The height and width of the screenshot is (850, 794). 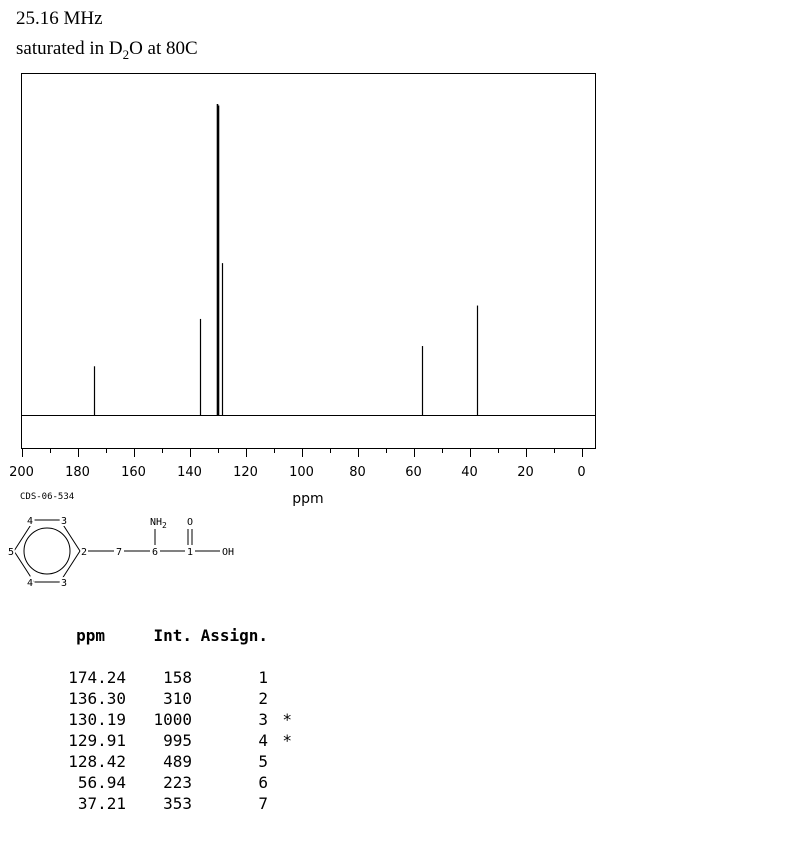 I want to click on header-ppm: ppm, so click(x=90, y=635).